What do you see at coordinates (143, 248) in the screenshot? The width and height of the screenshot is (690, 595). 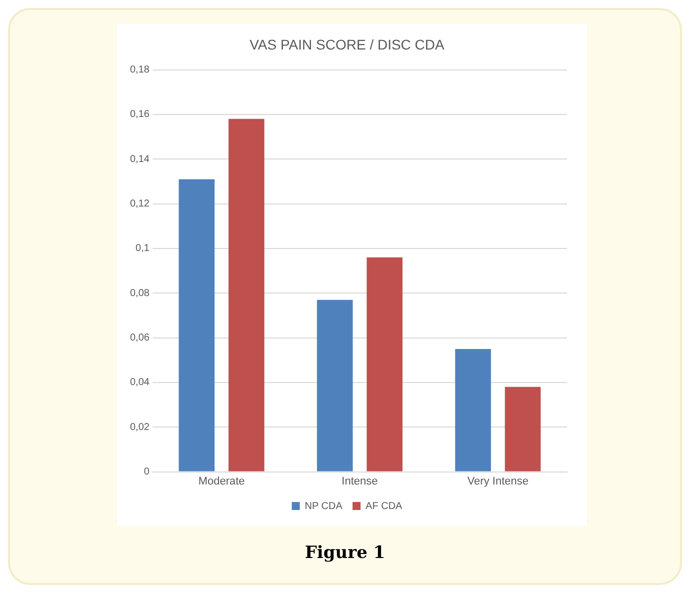 I see `y-tick-label: 0,1` at bounding box center [143, 248].